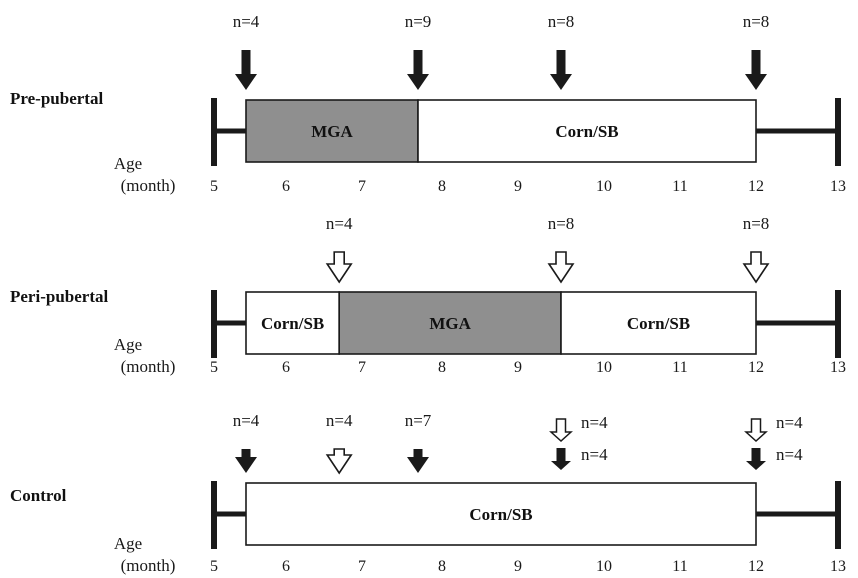  What do you see at coordinates (561, 21) in the screenshot?
I see `n-label-pre-2: n=8` at bounding box center [561, 21].